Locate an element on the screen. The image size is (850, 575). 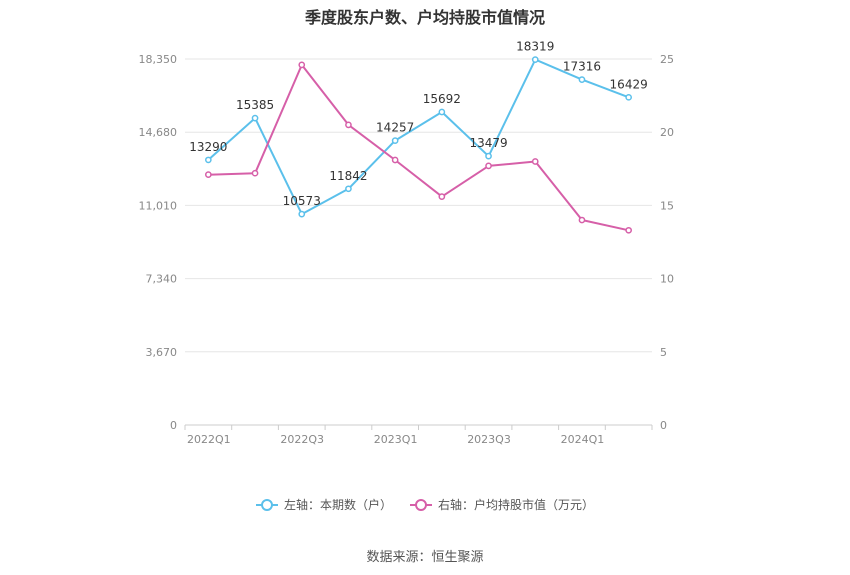
data-label: 10573 is located at coordinates (302, 201).